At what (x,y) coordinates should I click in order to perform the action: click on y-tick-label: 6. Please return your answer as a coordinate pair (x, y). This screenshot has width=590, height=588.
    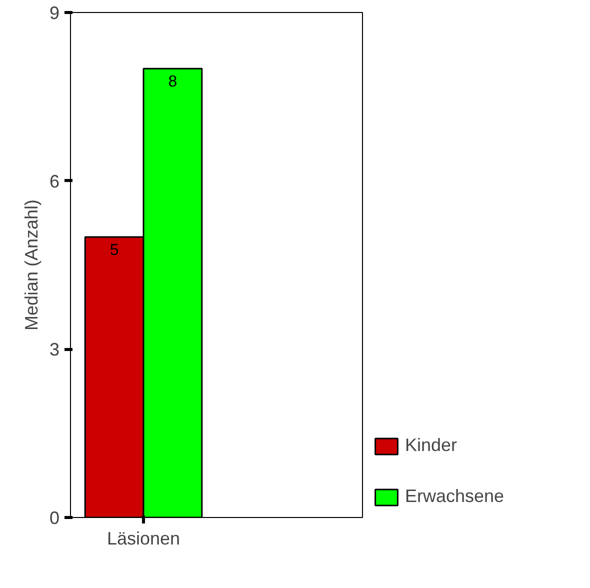
    Looking at the image, I should click on (54, 181).